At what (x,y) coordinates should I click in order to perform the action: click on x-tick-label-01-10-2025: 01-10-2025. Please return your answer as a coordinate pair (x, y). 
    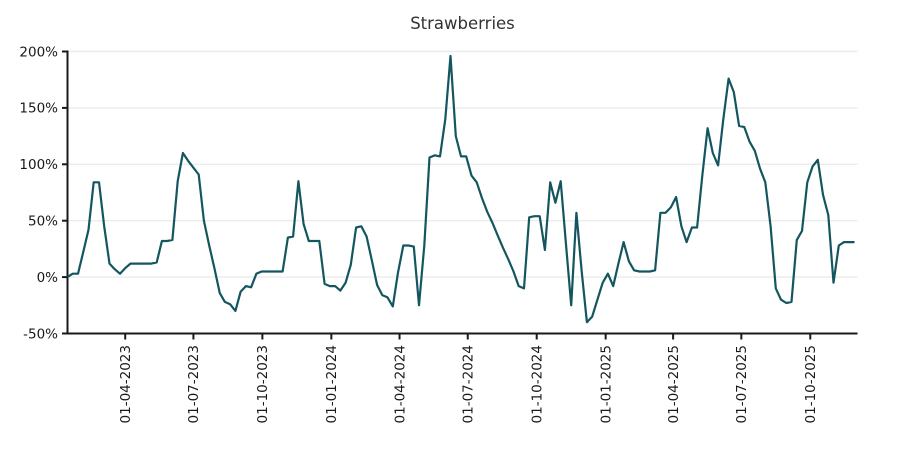
    Looking at the image, I should click on (811, 384).